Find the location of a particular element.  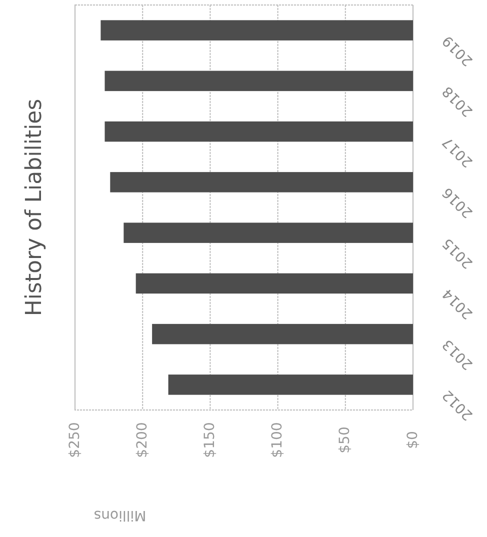

x-tick-label: $0 is located at coordinates (412, 440).